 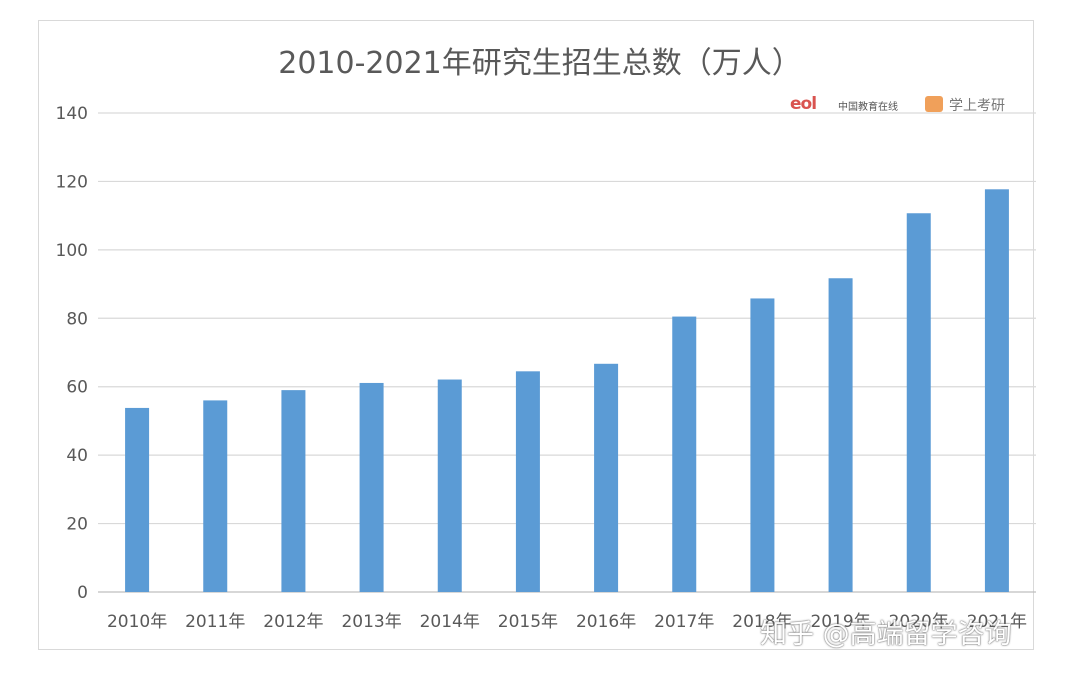 I want to click on x-tick-label: 2017年, so click(x=684, y=622).